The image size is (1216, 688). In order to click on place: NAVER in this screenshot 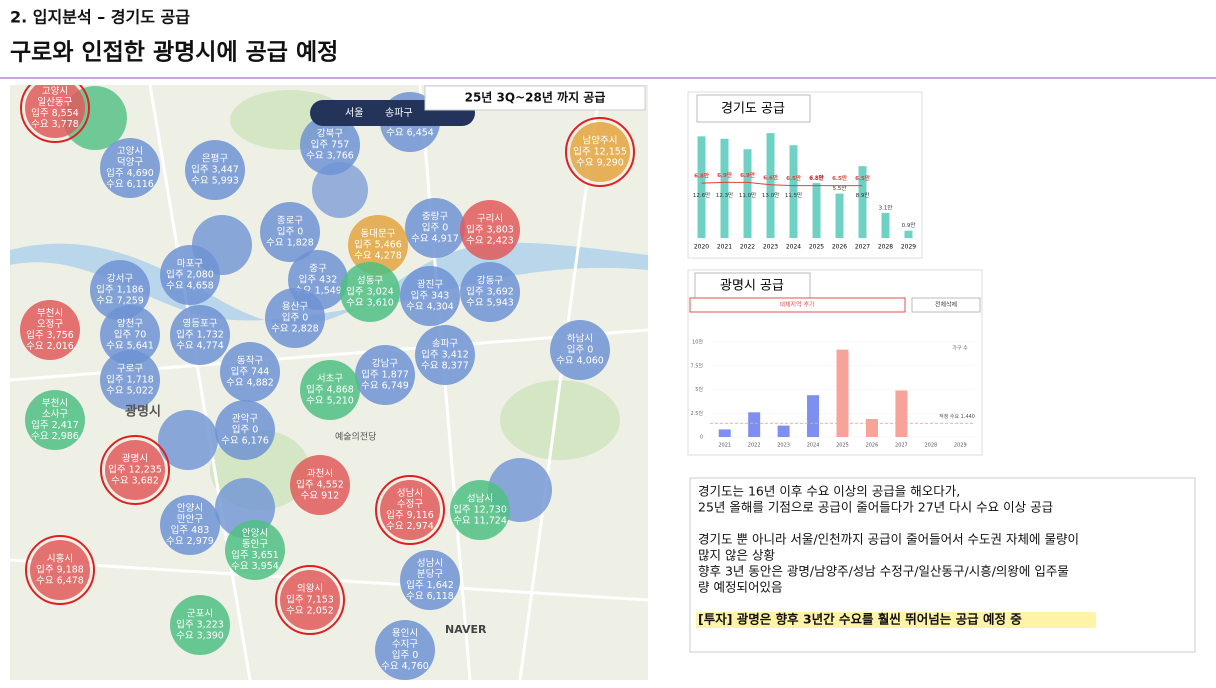, I will do `click(466, 629)`.